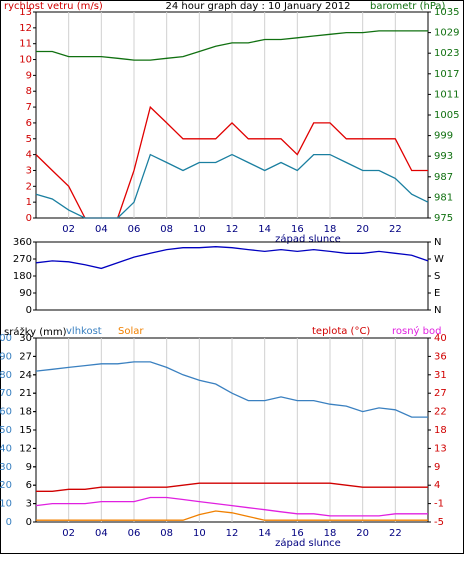  Describe the element at coordinates (25, 375) in the screenshot. I see `y-tick-label: 24` at that location.